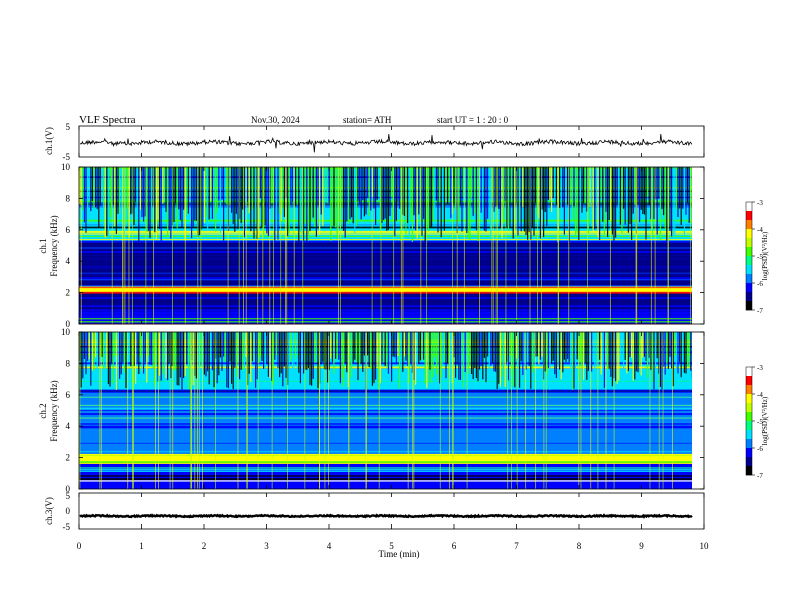  I want to click on spectrogram-ytick-label: 2, so click(68, 293).